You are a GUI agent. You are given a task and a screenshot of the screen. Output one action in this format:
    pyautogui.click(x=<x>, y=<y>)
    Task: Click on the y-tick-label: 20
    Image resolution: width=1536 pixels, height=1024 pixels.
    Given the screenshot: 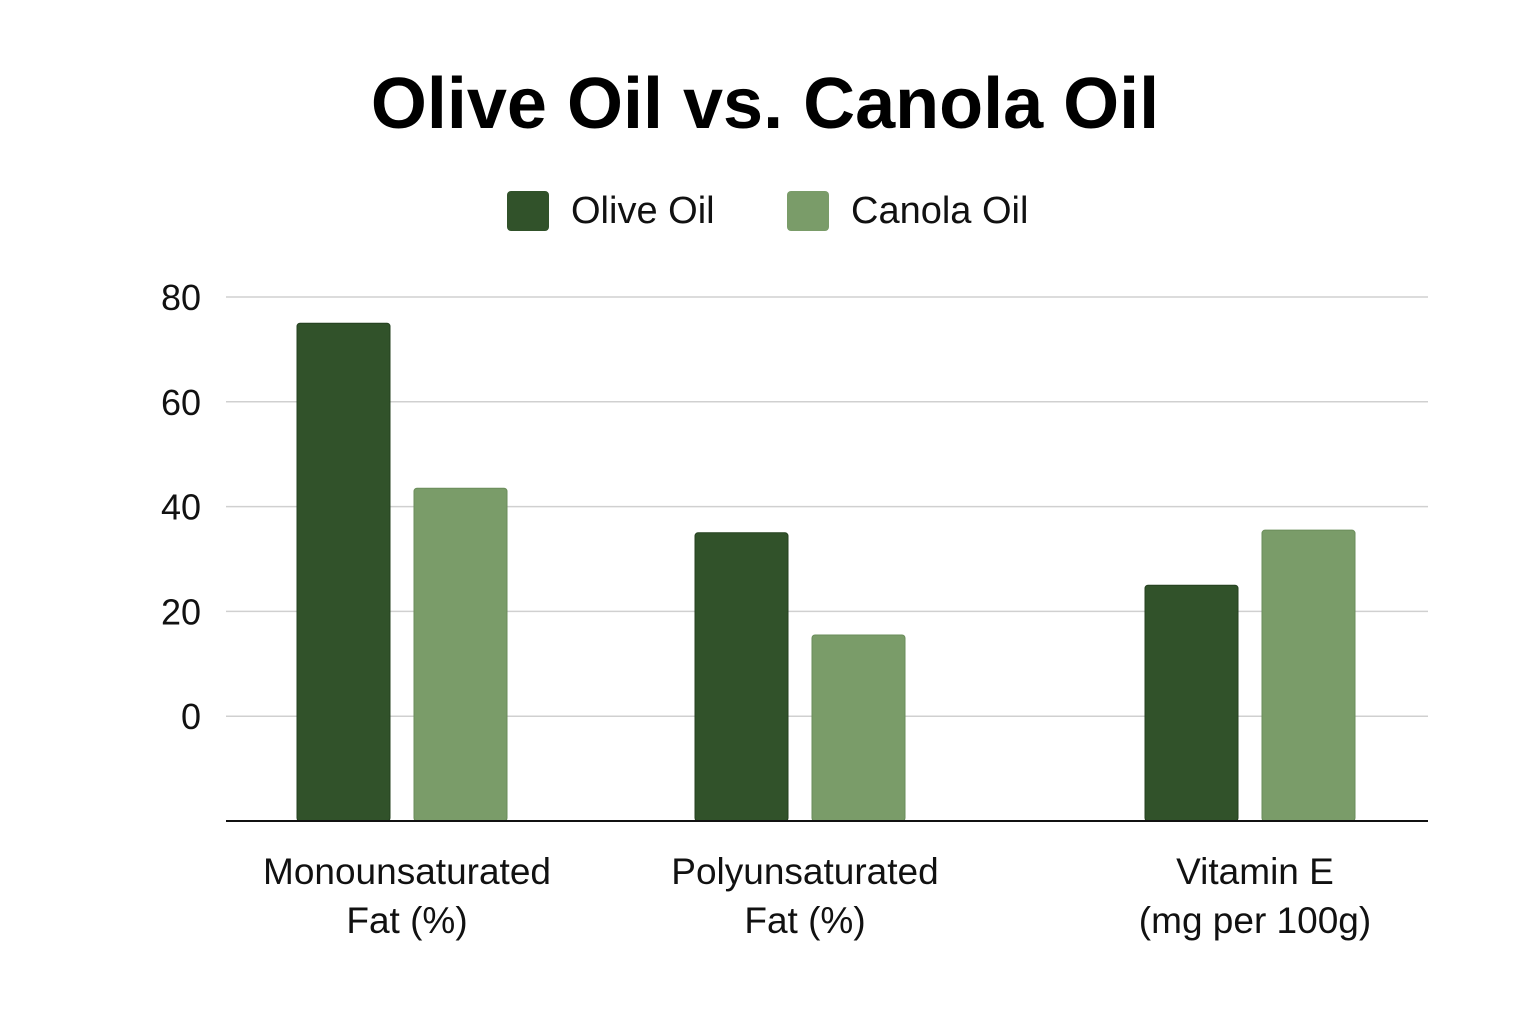 What is the action you would take?
    pyautogui.click(x=181, y=611)
    